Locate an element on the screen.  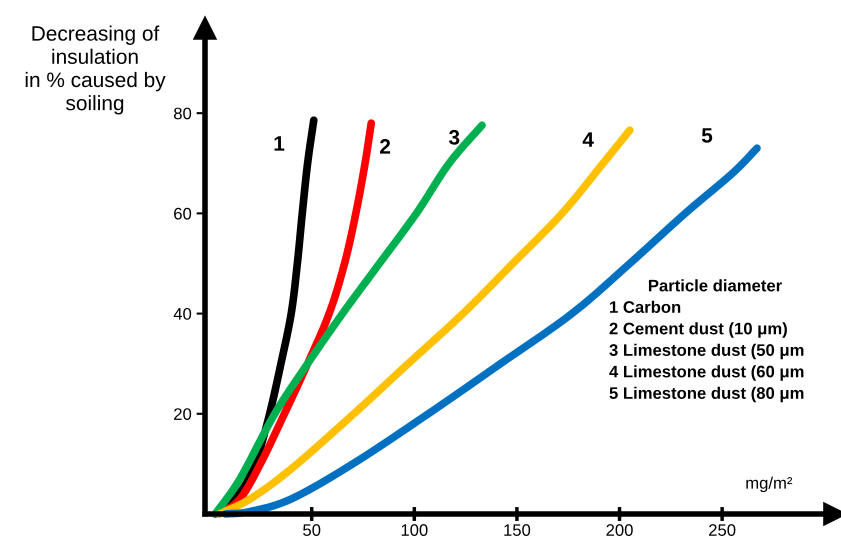
x-tick-label: 50 is located at coordinates (311, 530).